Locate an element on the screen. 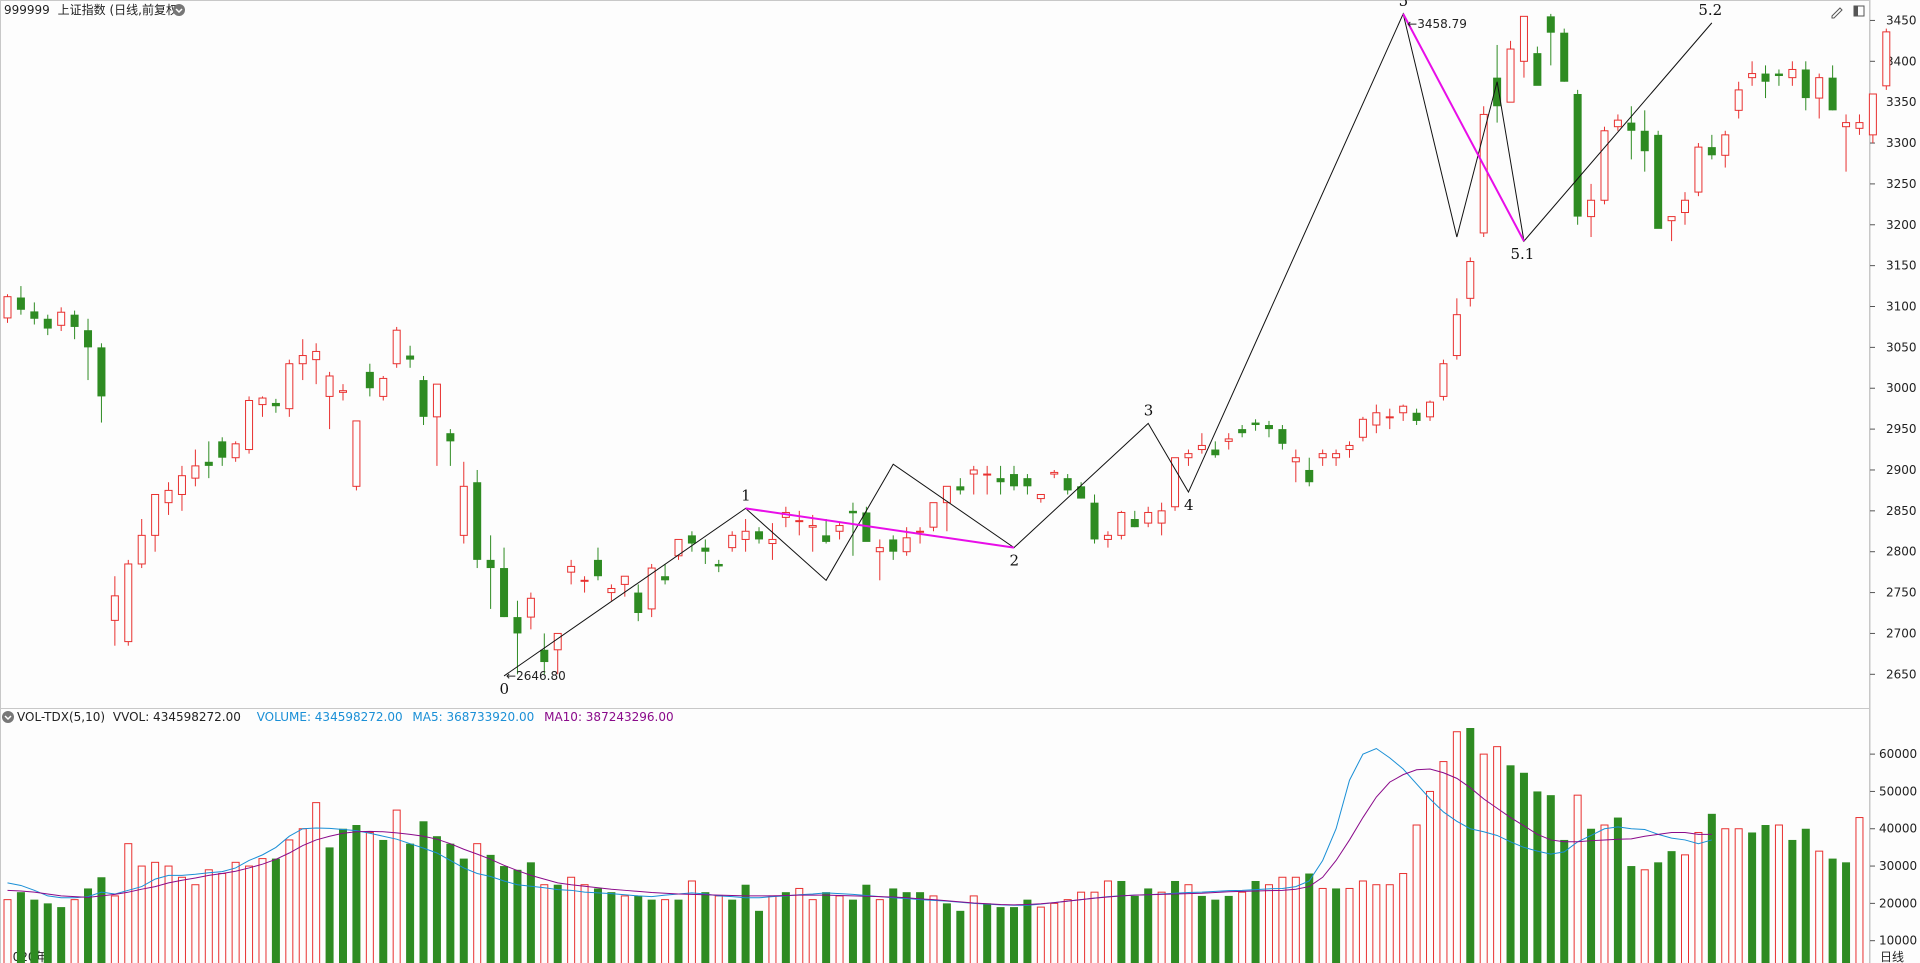 Image resolution: width=1920 pixels, height=963 pixels. window-icon is located at coordinates (1859, 11).